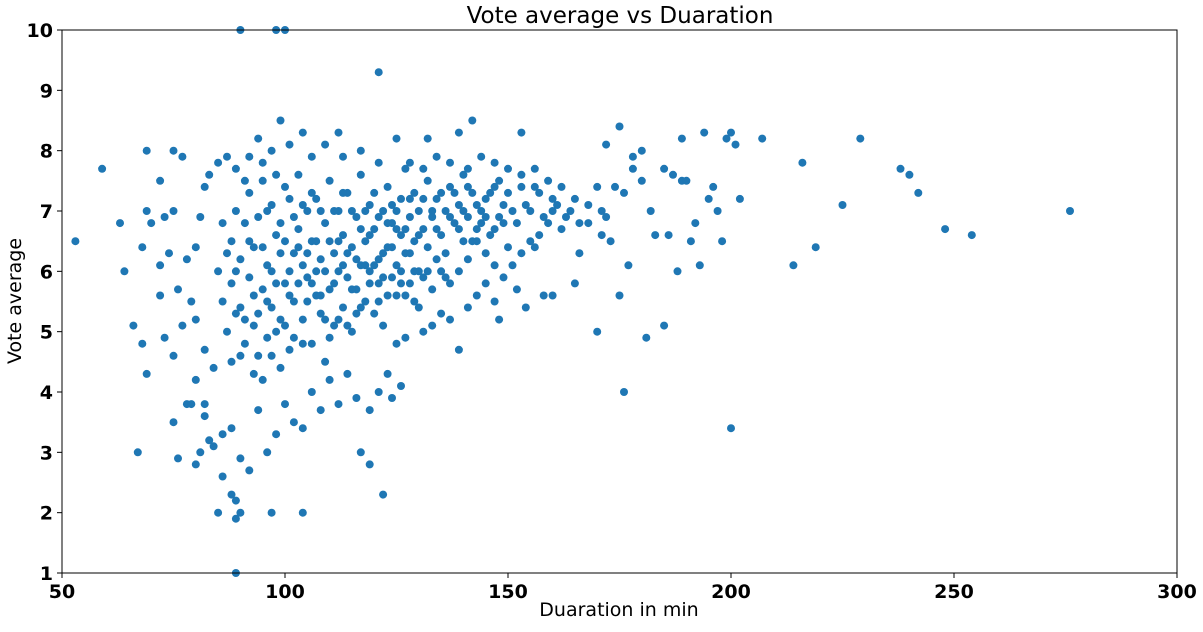 This screenshot has height=632, width=1203. Describe the element at coordinates (46, 333) in the screenshot. I see `y-tick-label: 5` at that location.